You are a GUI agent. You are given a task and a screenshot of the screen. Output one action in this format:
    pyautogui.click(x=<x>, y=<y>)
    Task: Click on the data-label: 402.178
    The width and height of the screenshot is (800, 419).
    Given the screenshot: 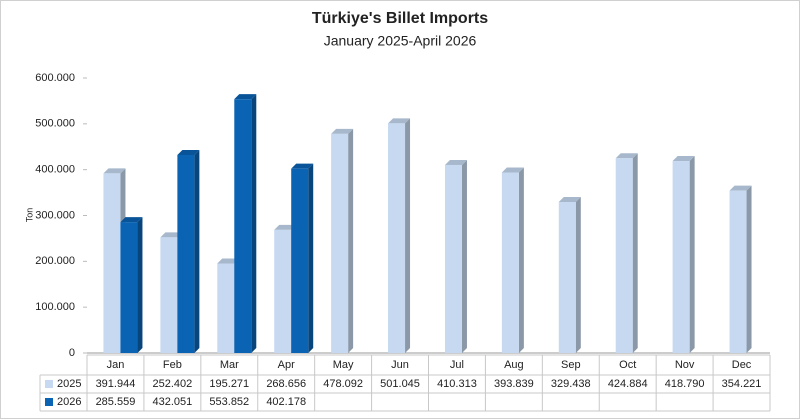 What is the action you would take?
    pyautogui.click(x=286, y=402)
    